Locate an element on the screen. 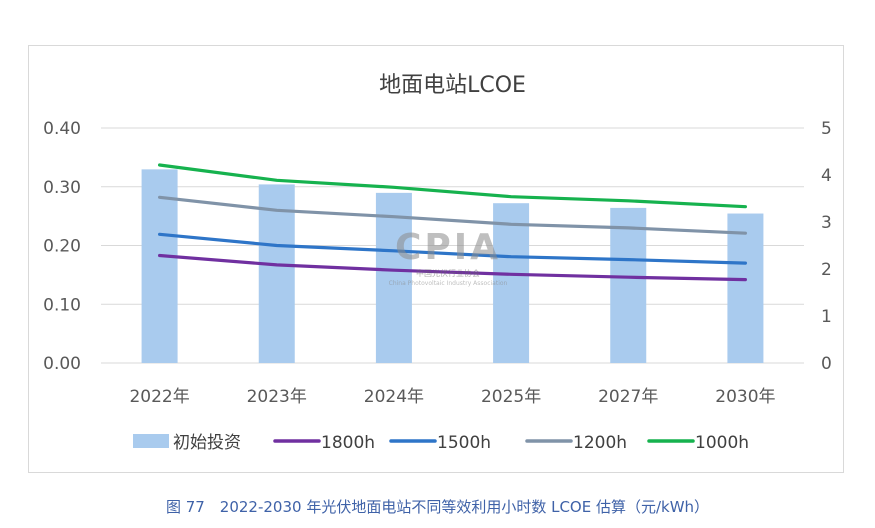 This screenshot has height=528, width=875. y-right-tick-label: 4 is located at coordinates (826, 176).